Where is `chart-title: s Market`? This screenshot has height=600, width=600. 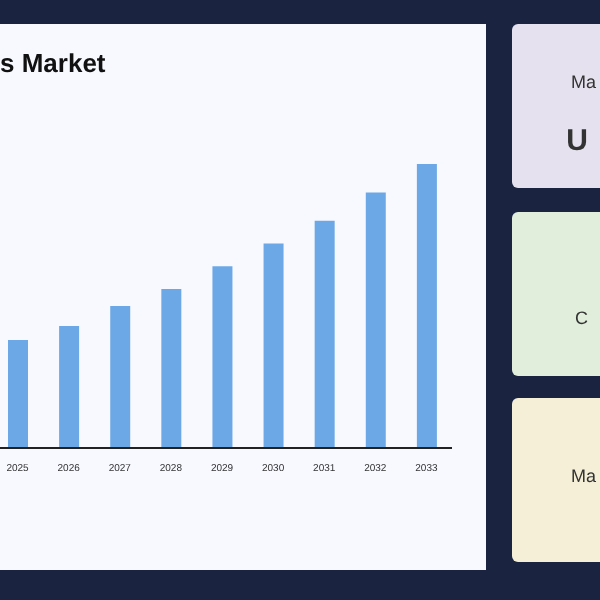
chart-title: s Market is located at coordinates (53, 63).